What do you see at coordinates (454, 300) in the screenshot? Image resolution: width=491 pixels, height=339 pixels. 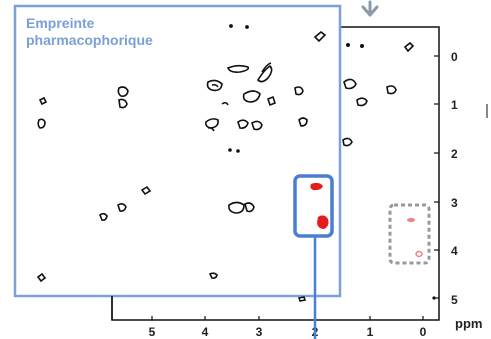 I see `y-tick-label: 5` at bounding box center [454, 300].